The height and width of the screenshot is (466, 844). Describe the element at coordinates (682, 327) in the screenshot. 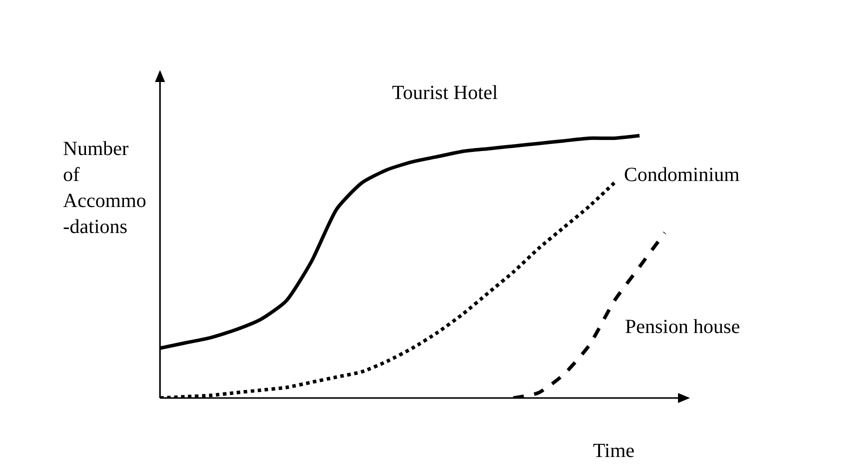

I see `series-label: Pension house` at that location.